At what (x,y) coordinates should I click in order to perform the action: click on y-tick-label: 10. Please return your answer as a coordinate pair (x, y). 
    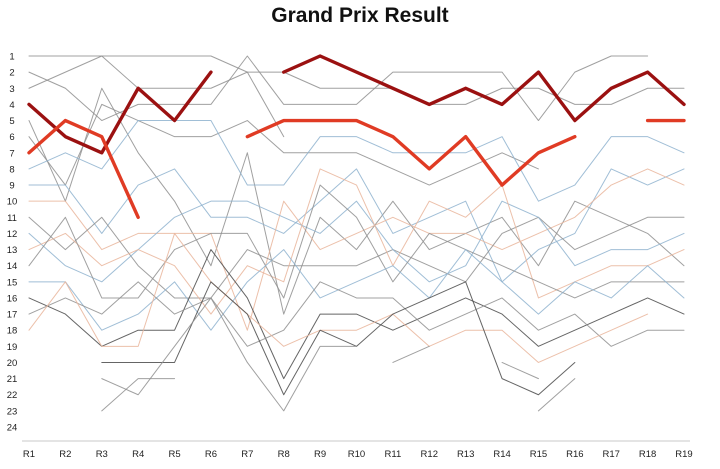
    Looking at the image, I should click on (12, 202).